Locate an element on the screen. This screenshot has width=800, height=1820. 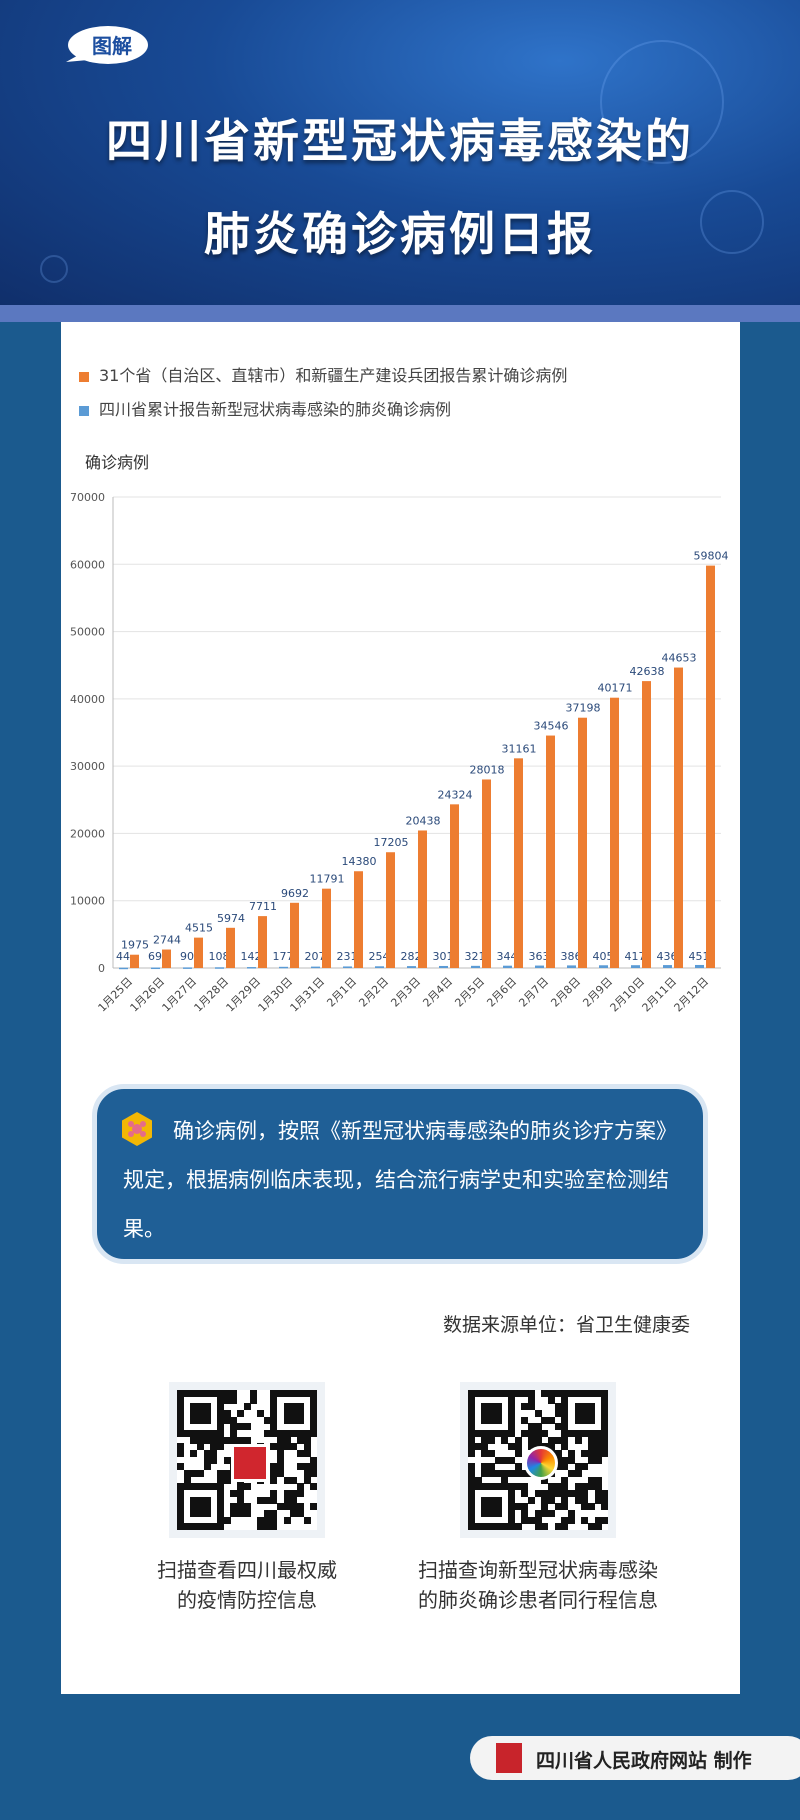
data-label-sichuan: 451 is located at coordinates (699, 956).